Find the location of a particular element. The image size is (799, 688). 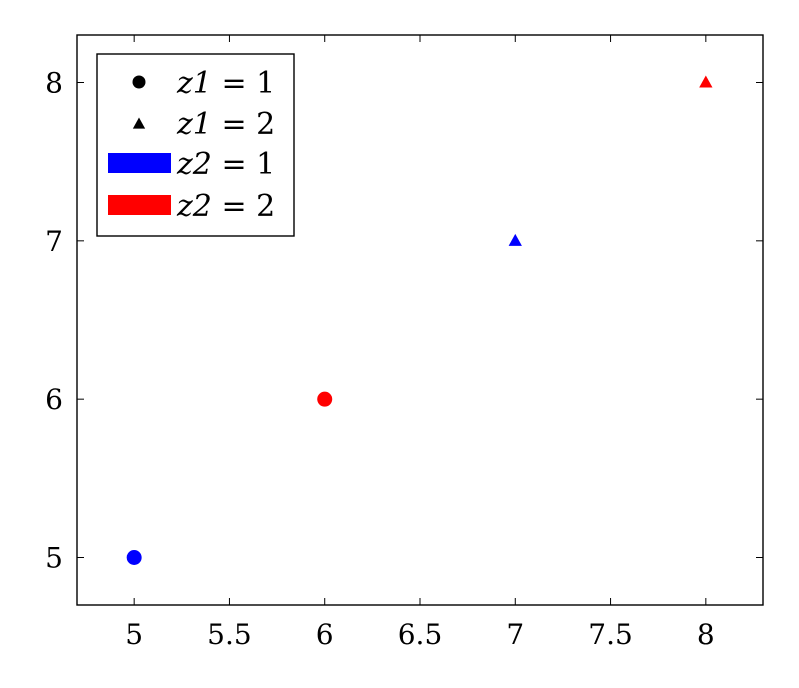

y-tick-label: 5 is located at coordinates (54, 558).